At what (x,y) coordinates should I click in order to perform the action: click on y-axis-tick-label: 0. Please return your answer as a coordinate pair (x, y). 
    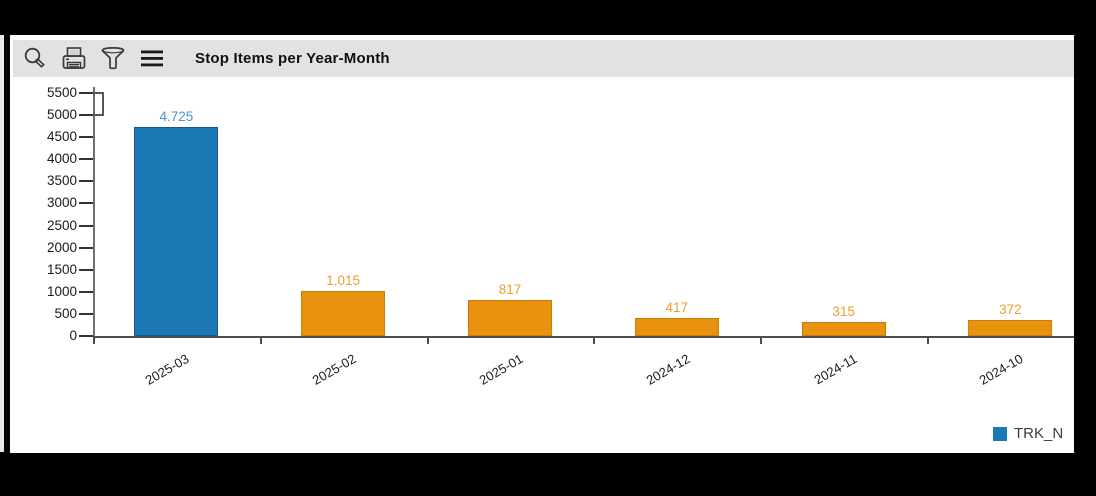
    Looking at the image, I should click on (73, 335).